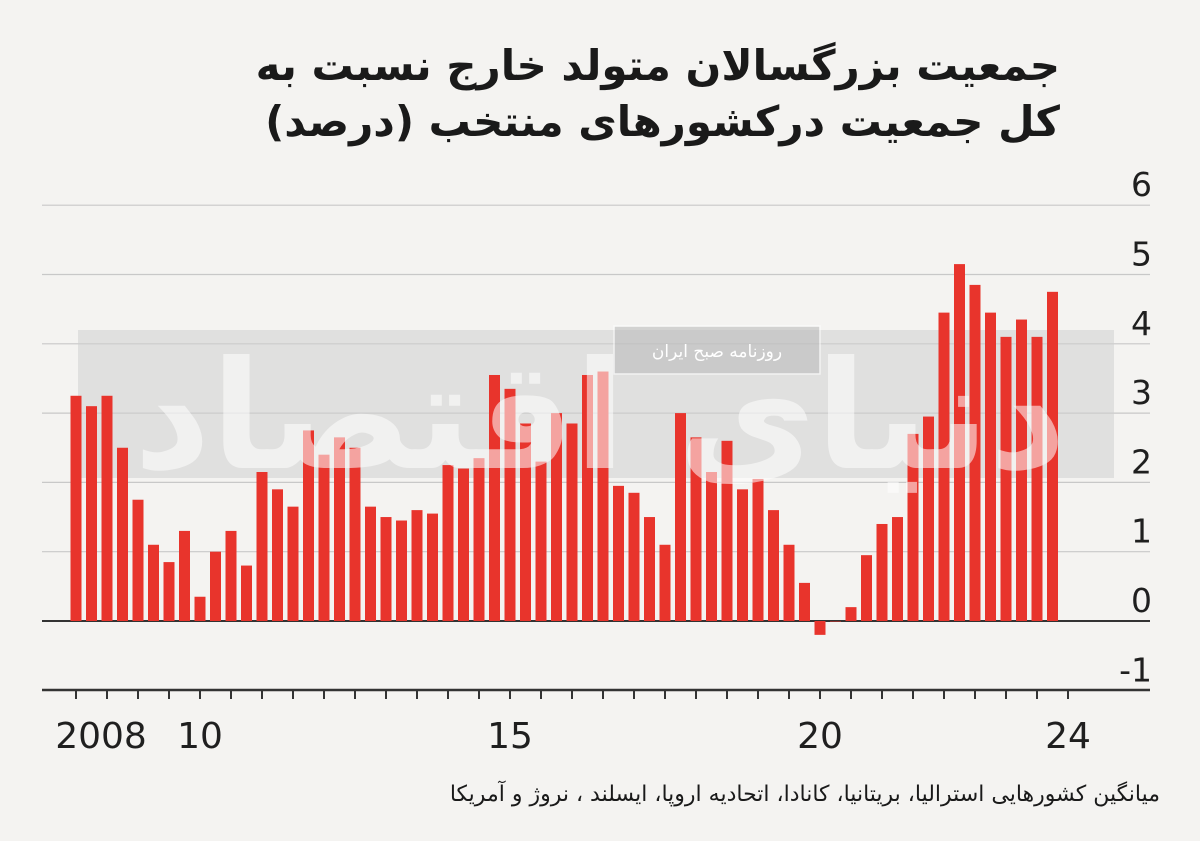  What do you see at coordinates (1141, 323) in the screenshot?
I see `y-tick-label: 4` at bounding box center [1141, 323].